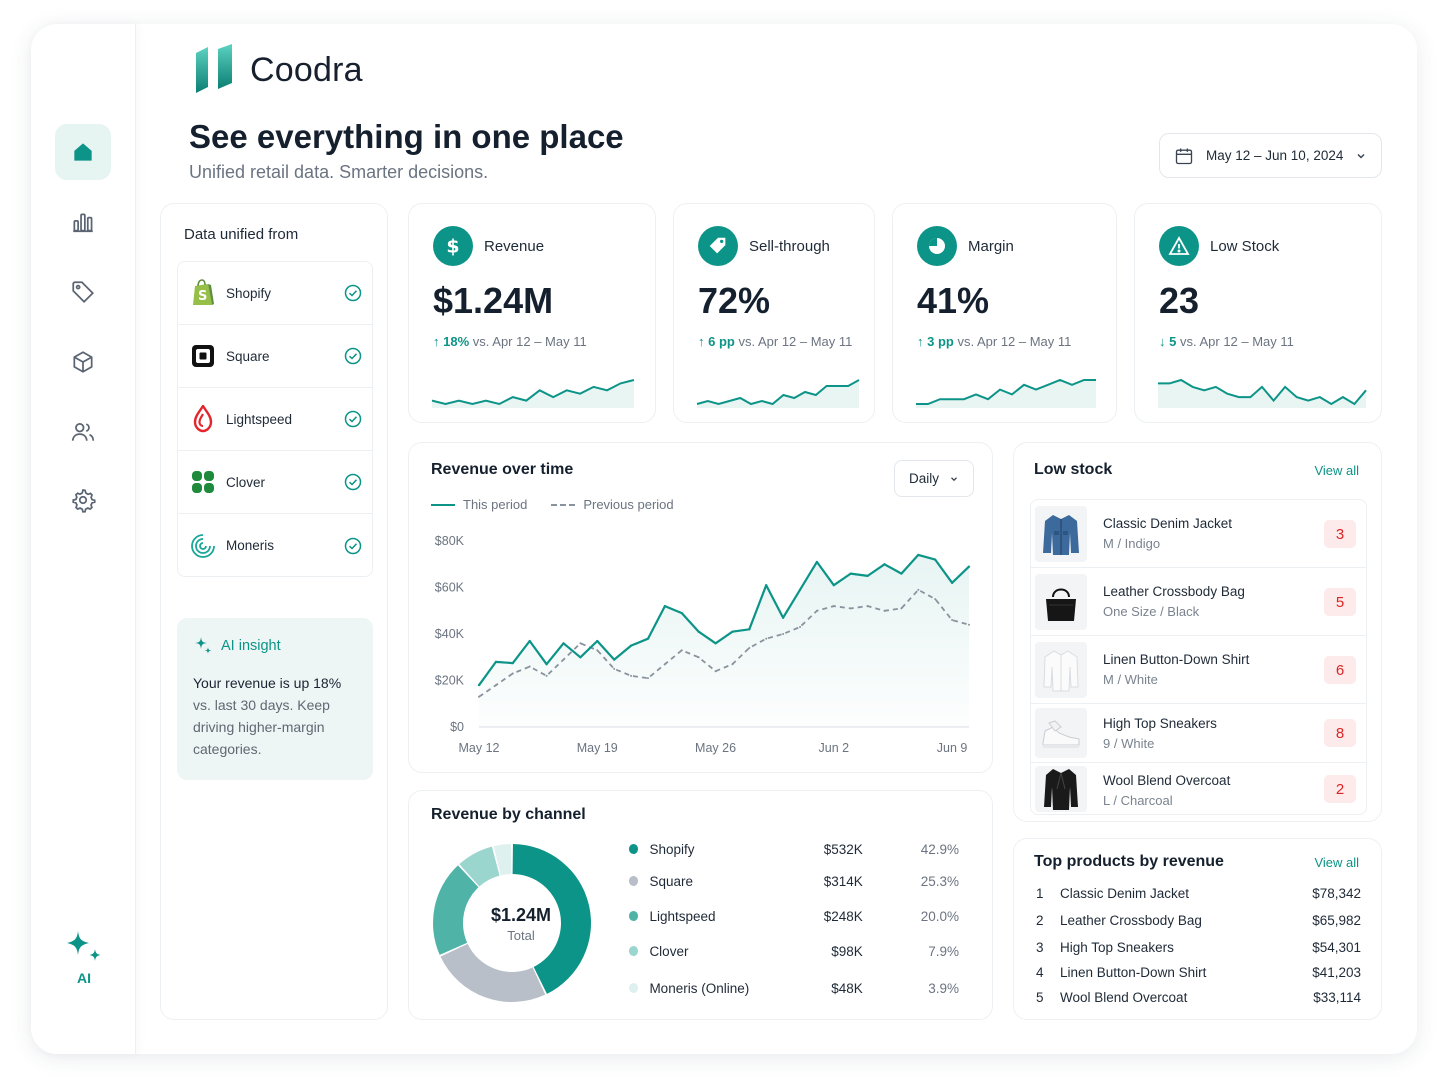 This screenshot has width=1448, height=1086. I want to click on kpi-margin: Margin 41% ↑ 3 pp vs. Apr 12 – May 11, so click(1004, 313).